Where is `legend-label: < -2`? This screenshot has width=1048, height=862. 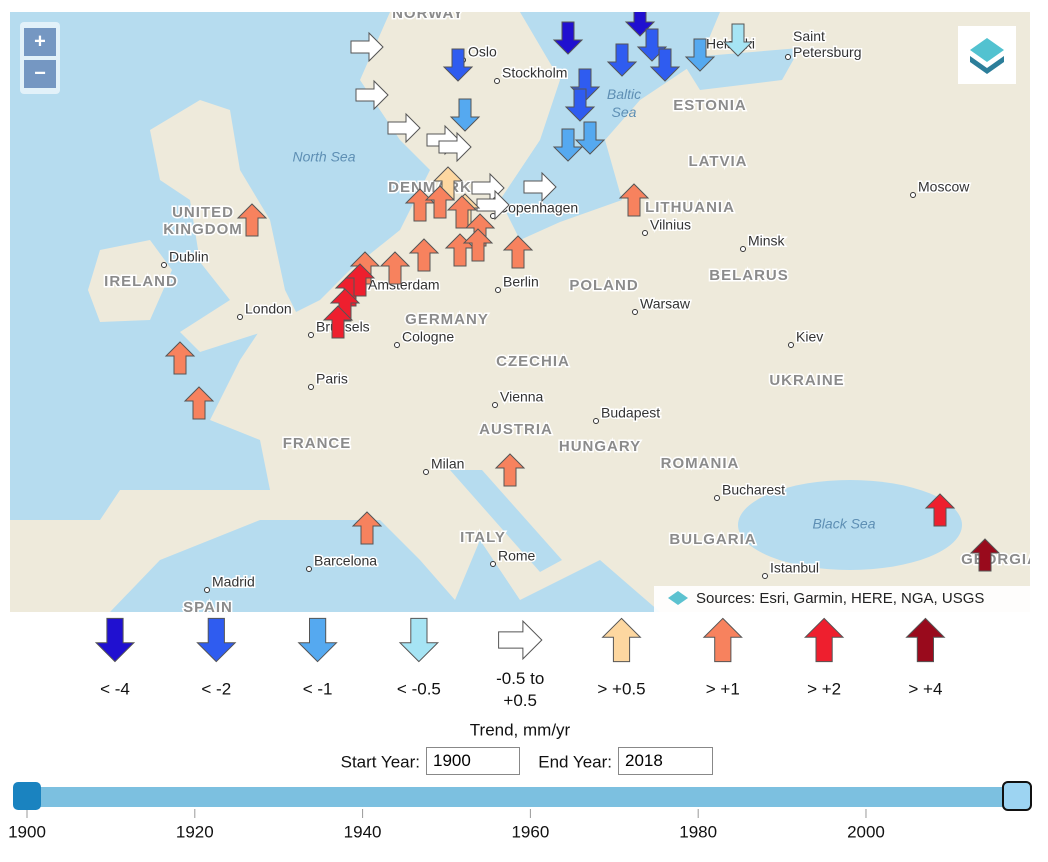
legend-label: < -2 is located at coordinates (216, 688).